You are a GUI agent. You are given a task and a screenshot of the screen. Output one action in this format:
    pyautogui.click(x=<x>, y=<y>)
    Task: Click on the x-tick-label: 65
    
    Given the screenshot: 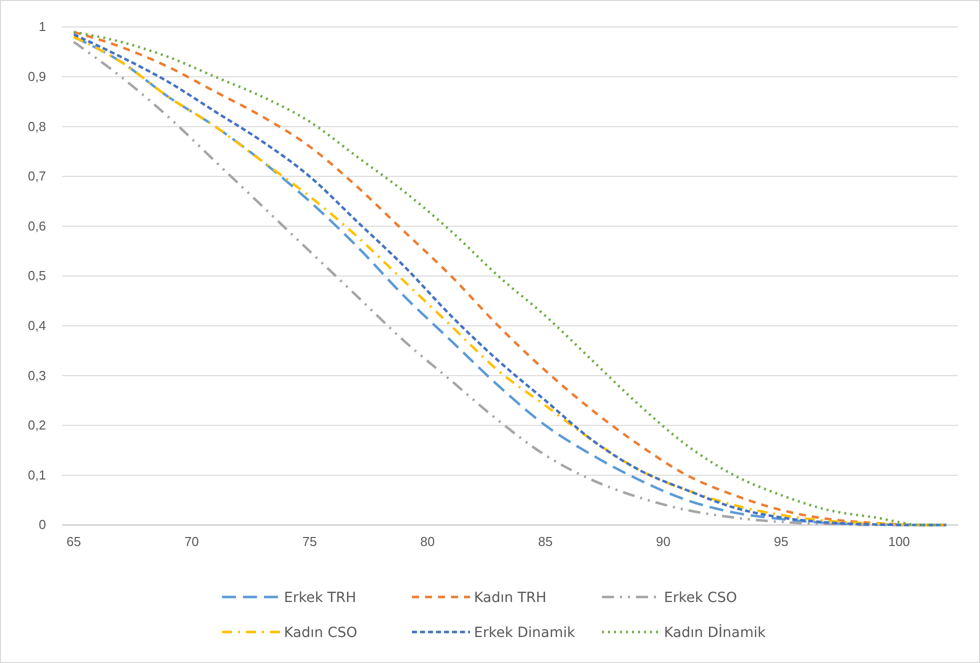 What is the action you would take?
    pyautogui.click(x=74, y=542)
    